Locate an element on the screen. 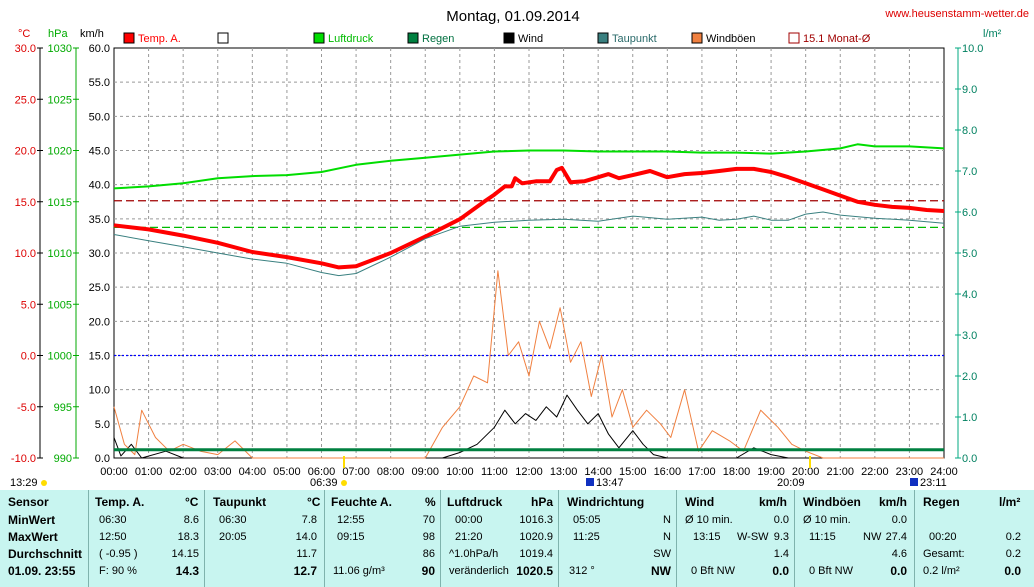  wind-tick-label: 35.0 is located at coordinates (99, 220).